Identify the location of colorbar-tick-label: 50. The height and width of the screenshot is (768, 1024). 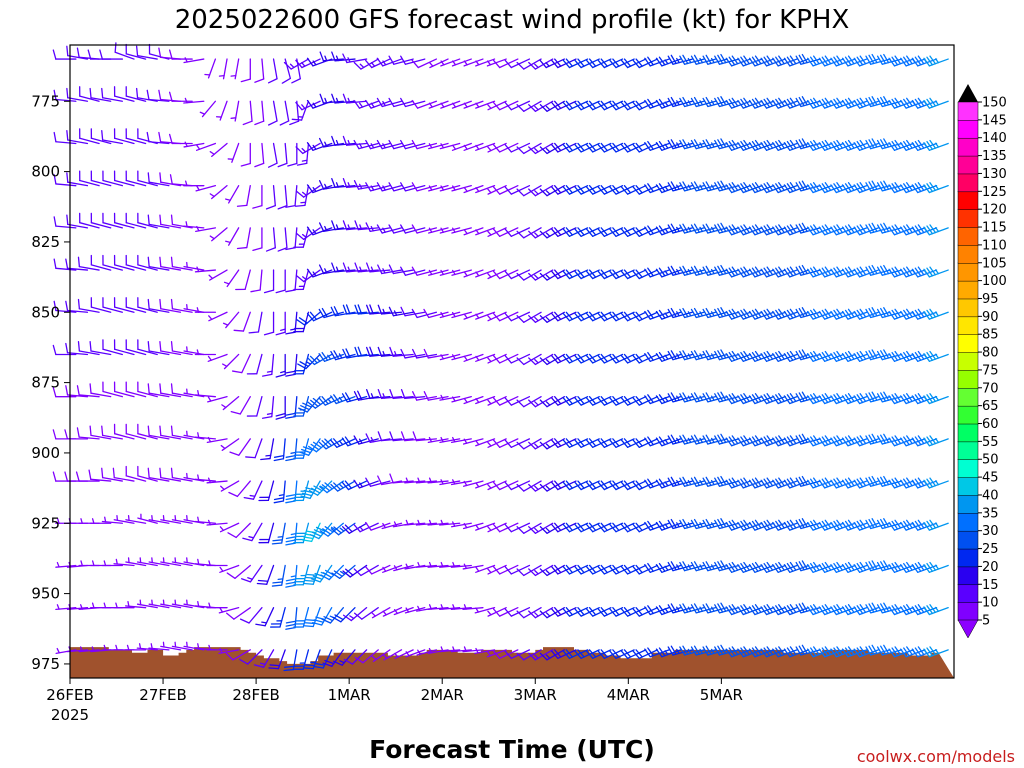
(990, 460).